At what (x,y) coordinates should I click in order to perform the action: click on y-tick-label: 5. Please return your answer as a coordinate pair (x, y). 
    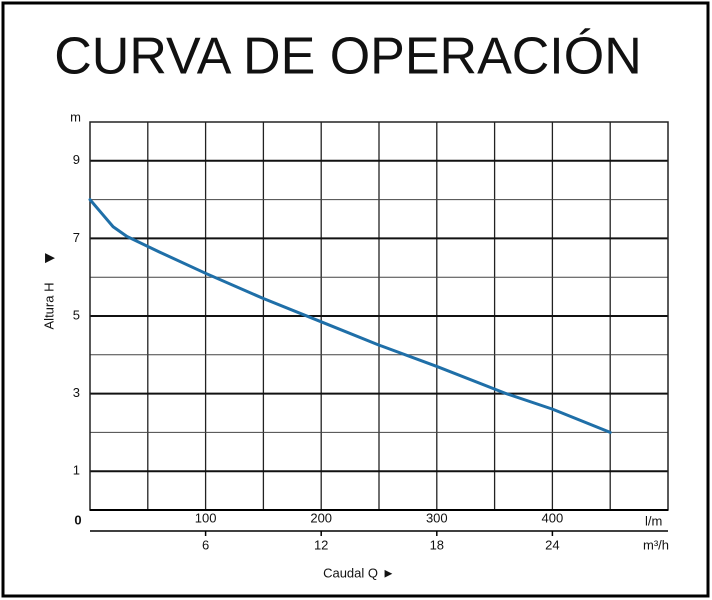
    Looking at the image, I should click on (76, 314).